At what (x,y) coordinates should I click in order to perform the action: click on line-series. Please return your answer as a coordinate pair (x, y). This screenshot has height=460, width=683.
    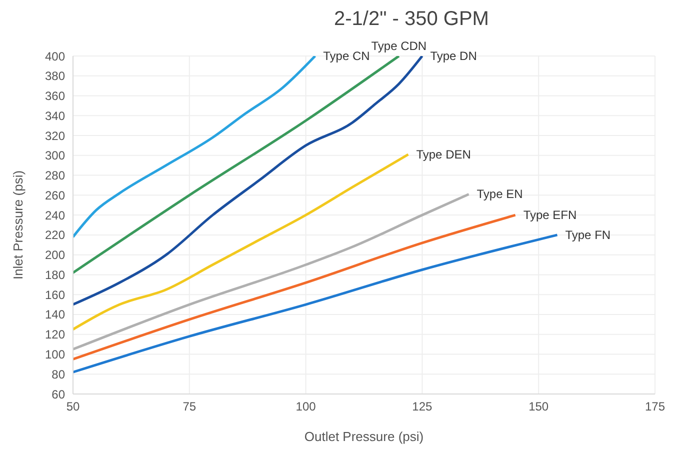
    Looking at the image, I should click on (194, 147).